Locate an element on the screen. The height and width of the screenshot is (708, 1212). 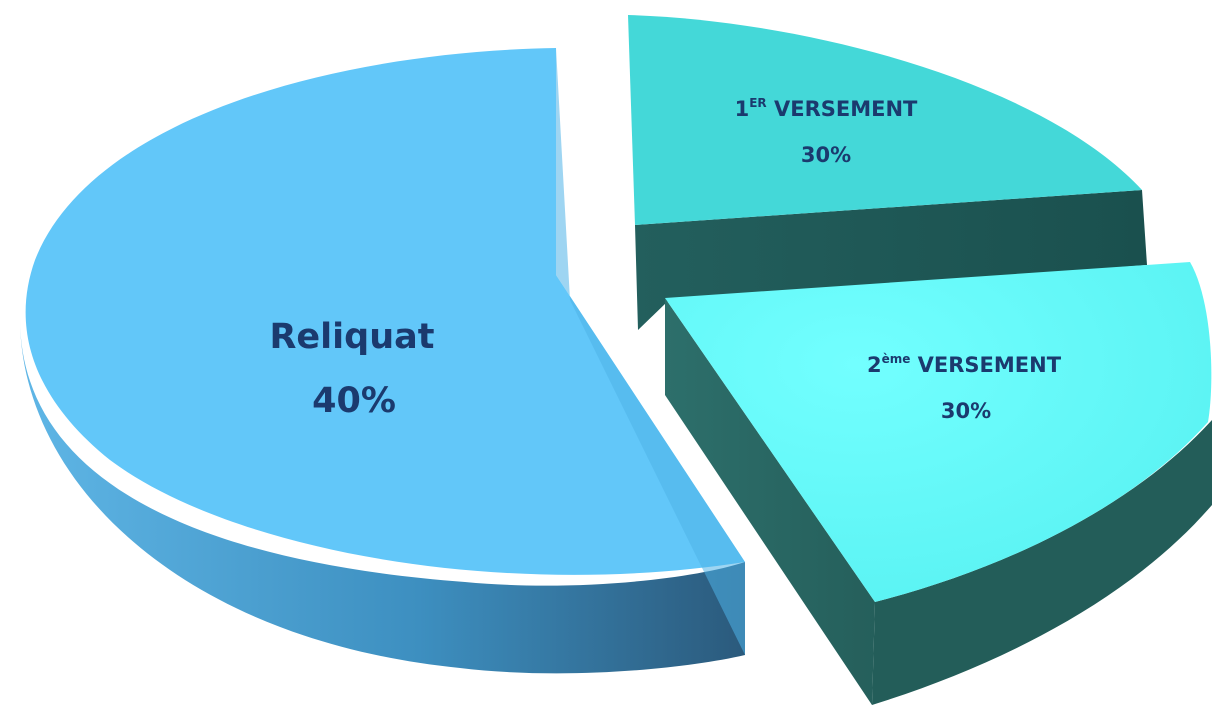
reliquat-name-label: Reliquat is located at coordinates (351, 337).